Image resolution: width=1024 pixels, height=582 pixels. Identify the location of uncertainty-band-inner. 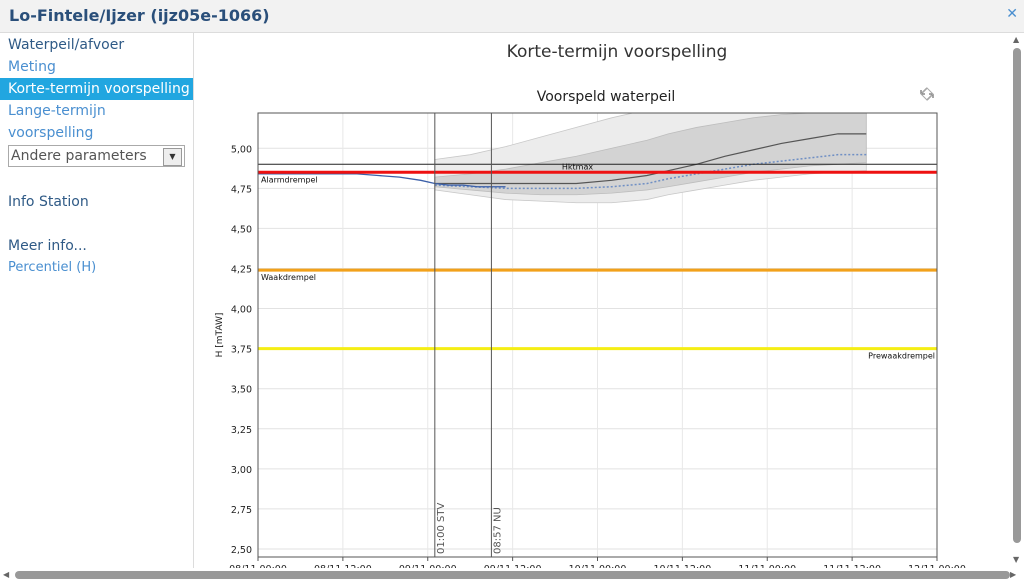
(650, 154).